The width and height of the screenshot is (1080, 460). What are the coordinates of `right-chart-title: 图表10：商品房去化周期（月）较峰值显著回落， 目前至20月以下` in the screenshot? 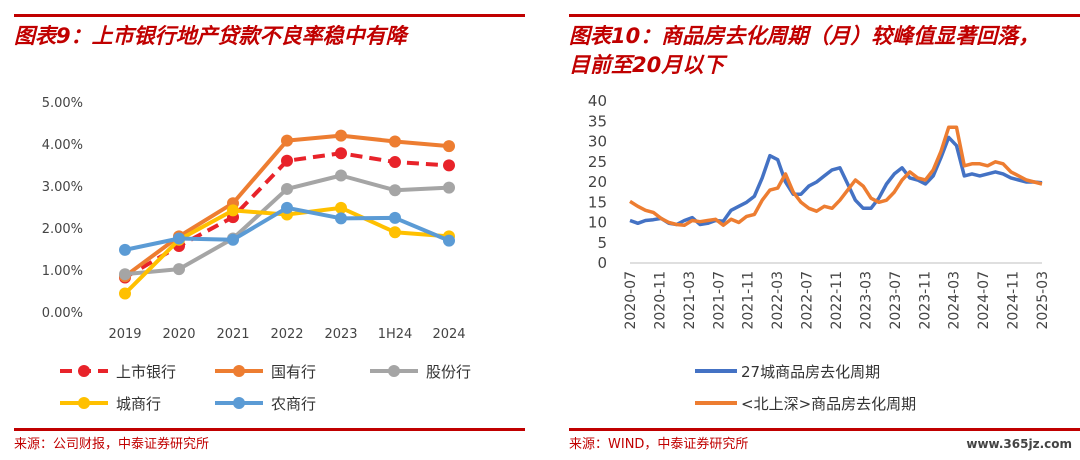 It's located at (804, 50).